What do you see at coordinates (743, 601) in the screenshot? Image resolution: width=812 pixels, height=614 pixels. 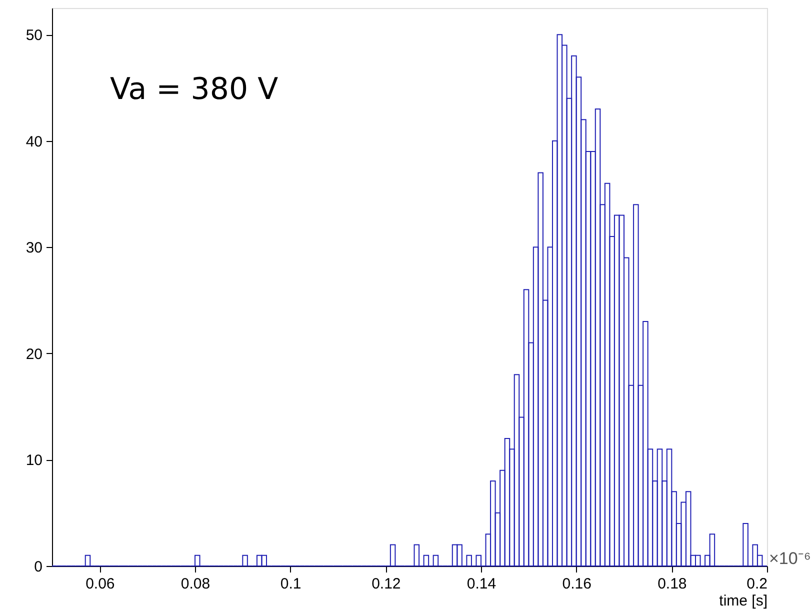 I see `x-axis-title: time [s]` at bounding box center [743, 601].